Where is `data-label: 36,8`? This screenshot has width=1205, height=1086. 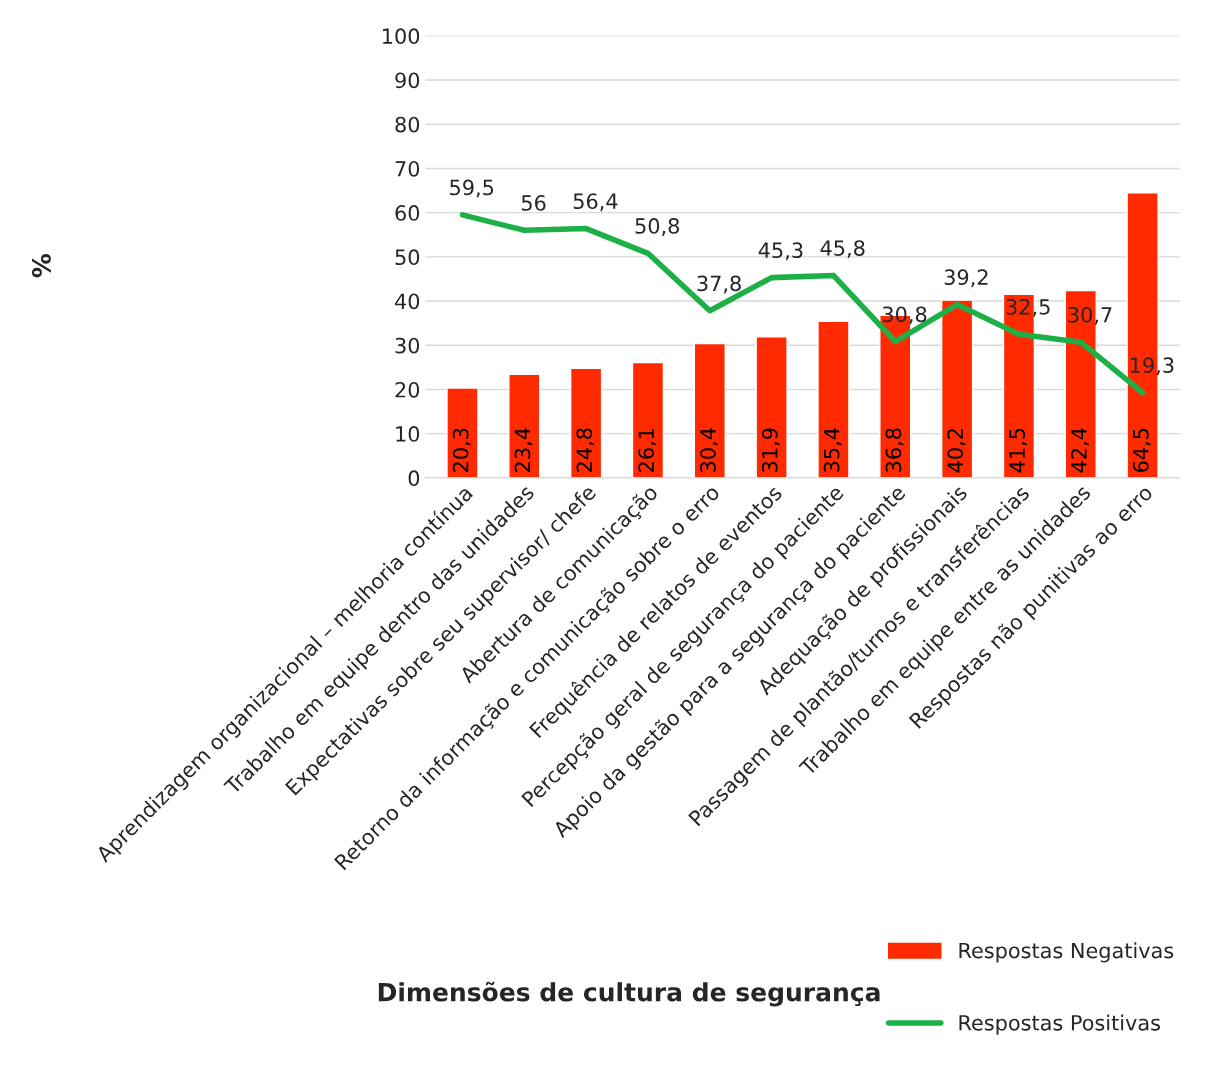
data-label: 36,8 is located at coordinates (894, 450).